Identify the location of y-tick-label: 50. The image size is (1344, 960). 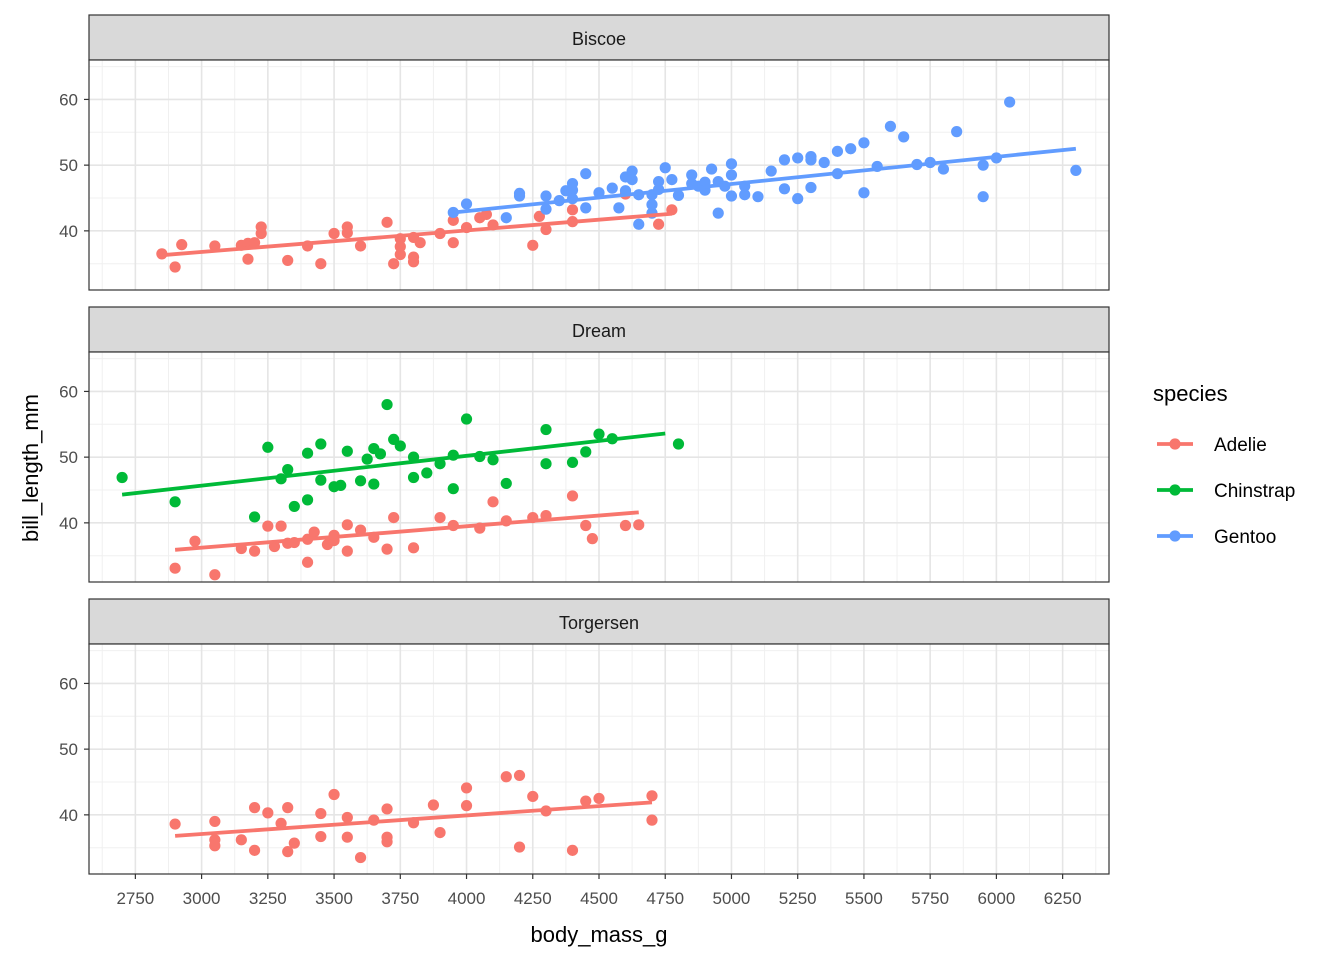
(68, 165).